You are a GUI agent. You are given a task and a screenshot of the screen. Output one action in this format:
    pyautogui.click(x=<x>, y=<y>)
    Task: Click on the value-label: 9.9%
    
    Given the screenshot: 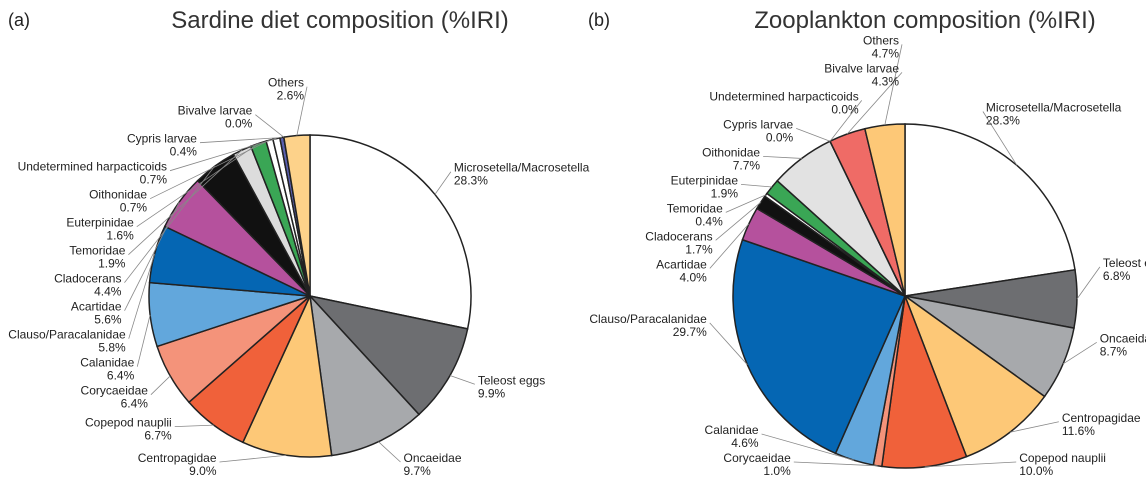 What is the action you would take?
    pyautogui.click(x=492, y=393)
    